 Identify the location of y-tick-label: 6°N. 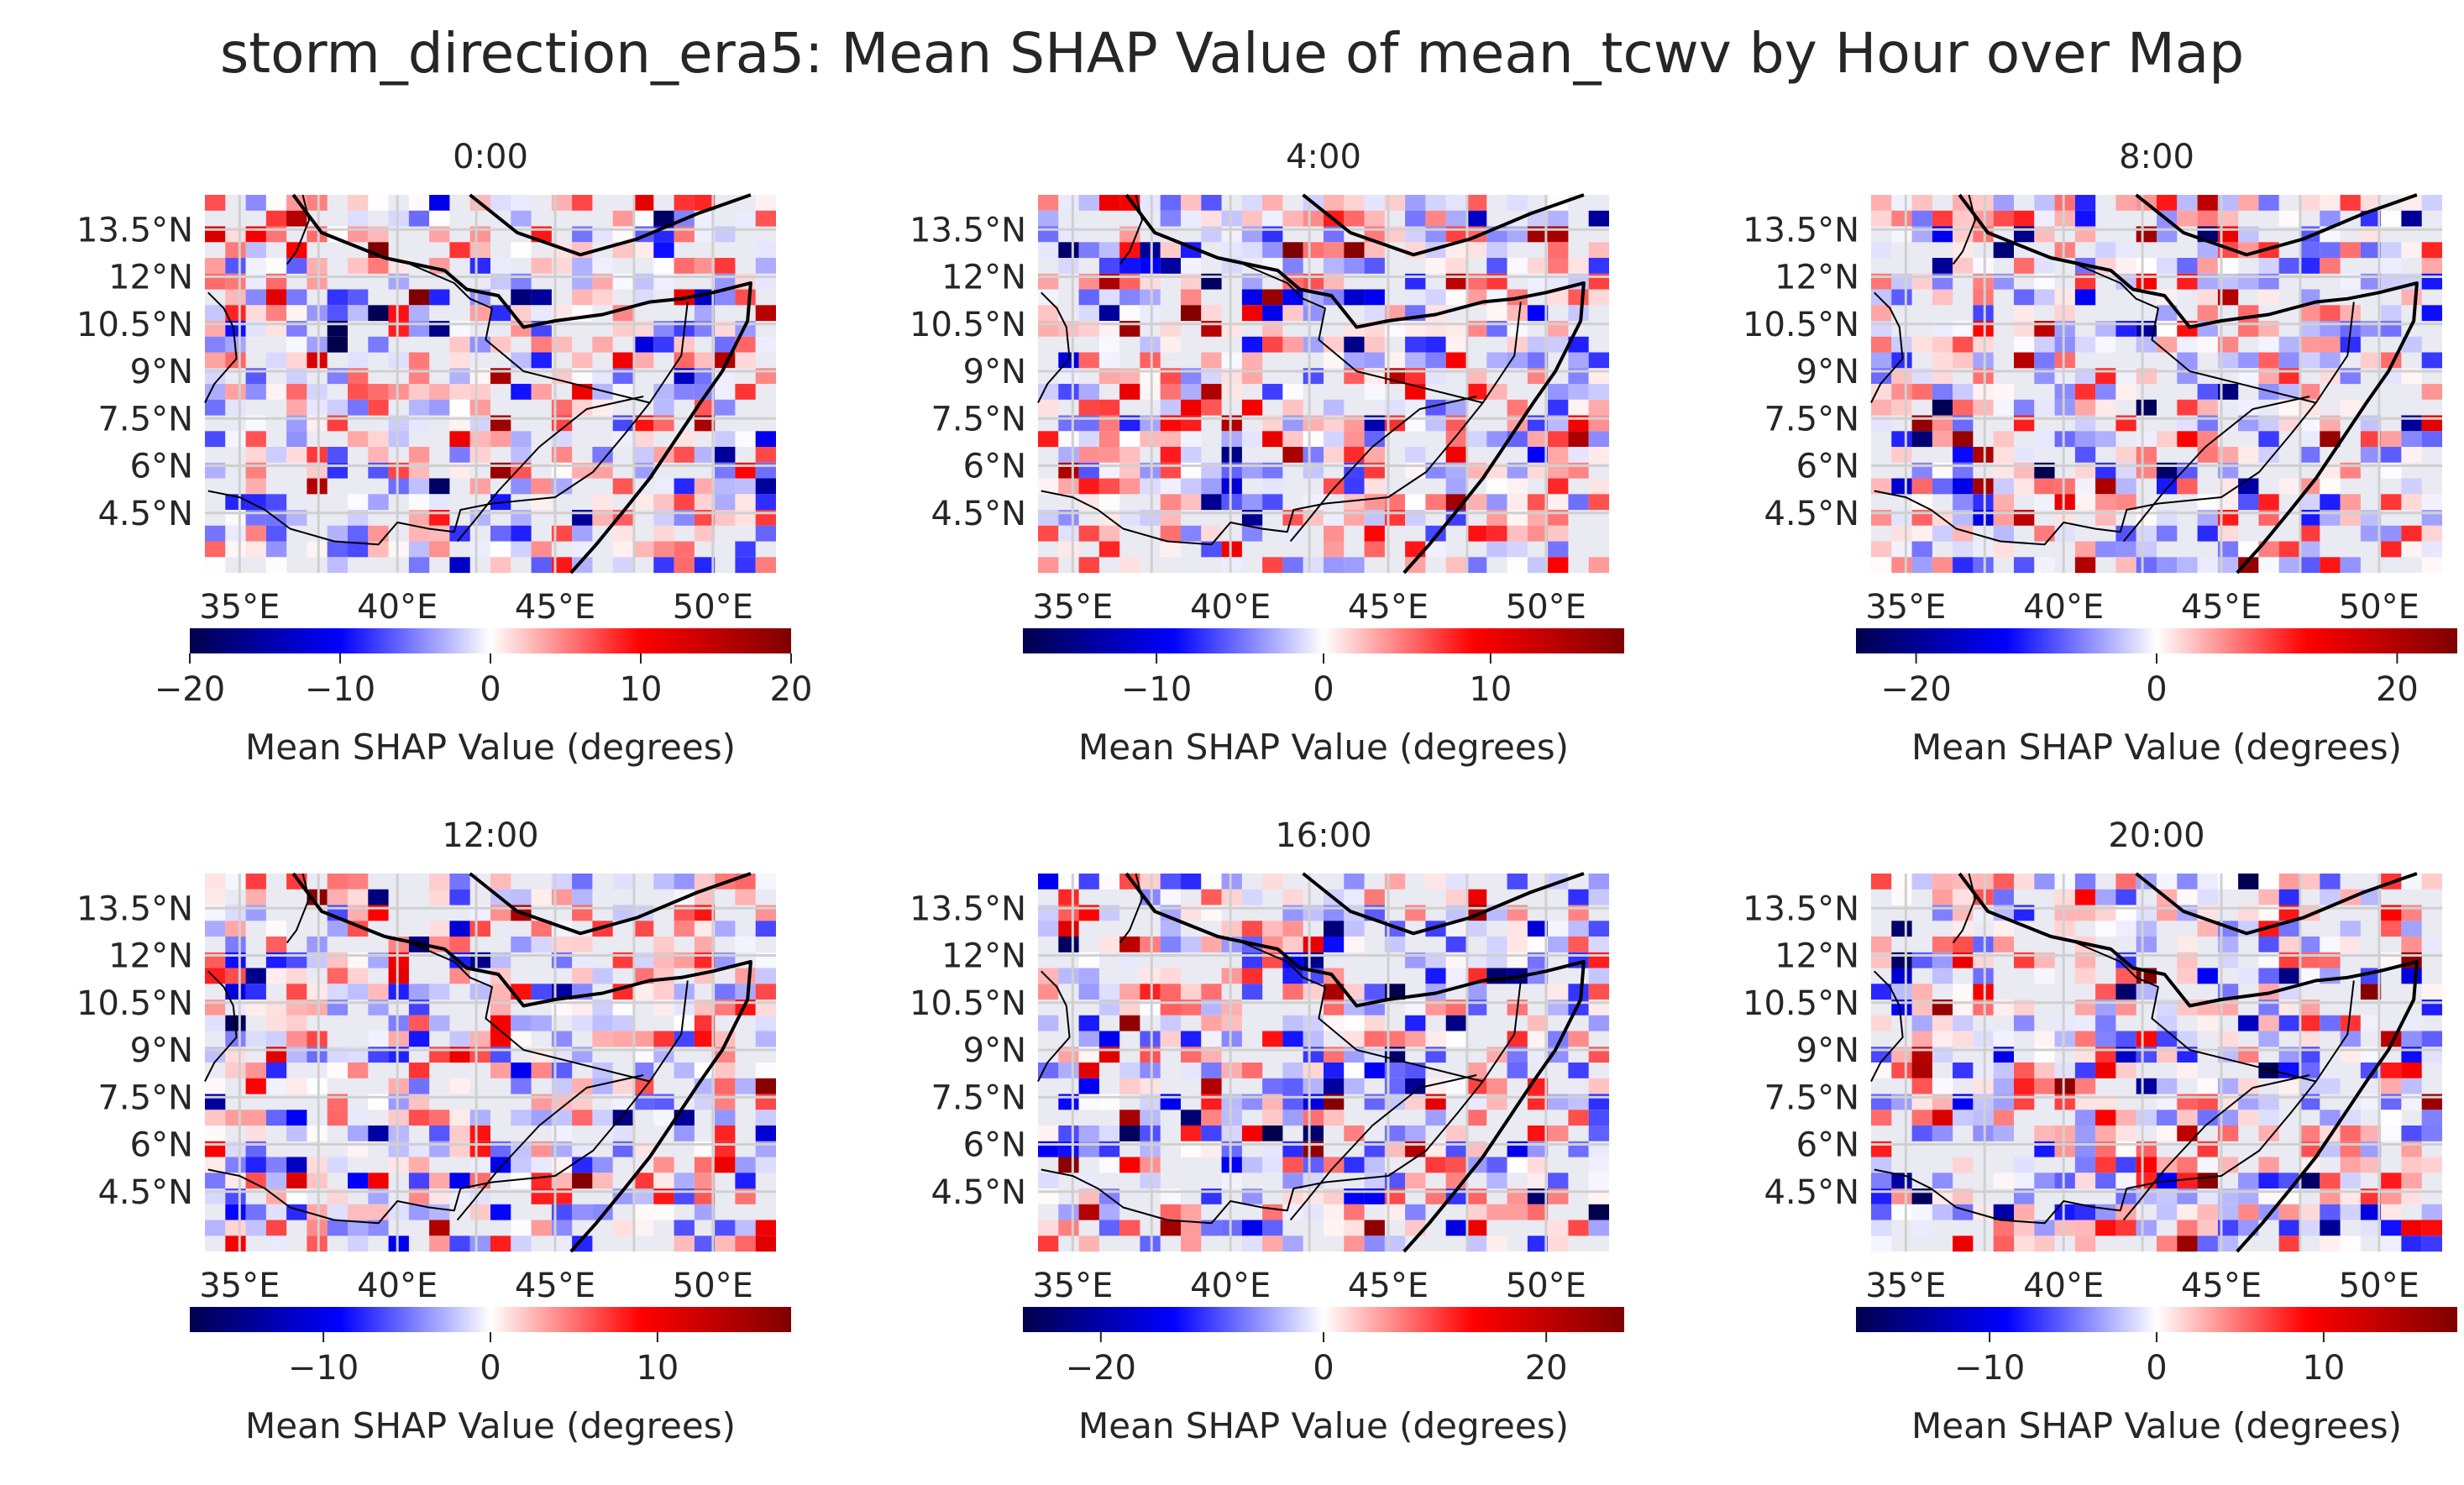
(995, 467).